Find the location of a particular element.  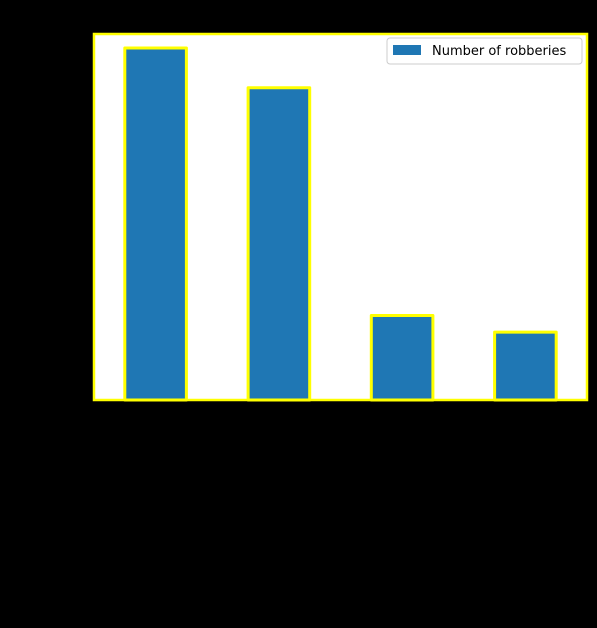

legend: Number of robberies is located at coordinates (484, 51).